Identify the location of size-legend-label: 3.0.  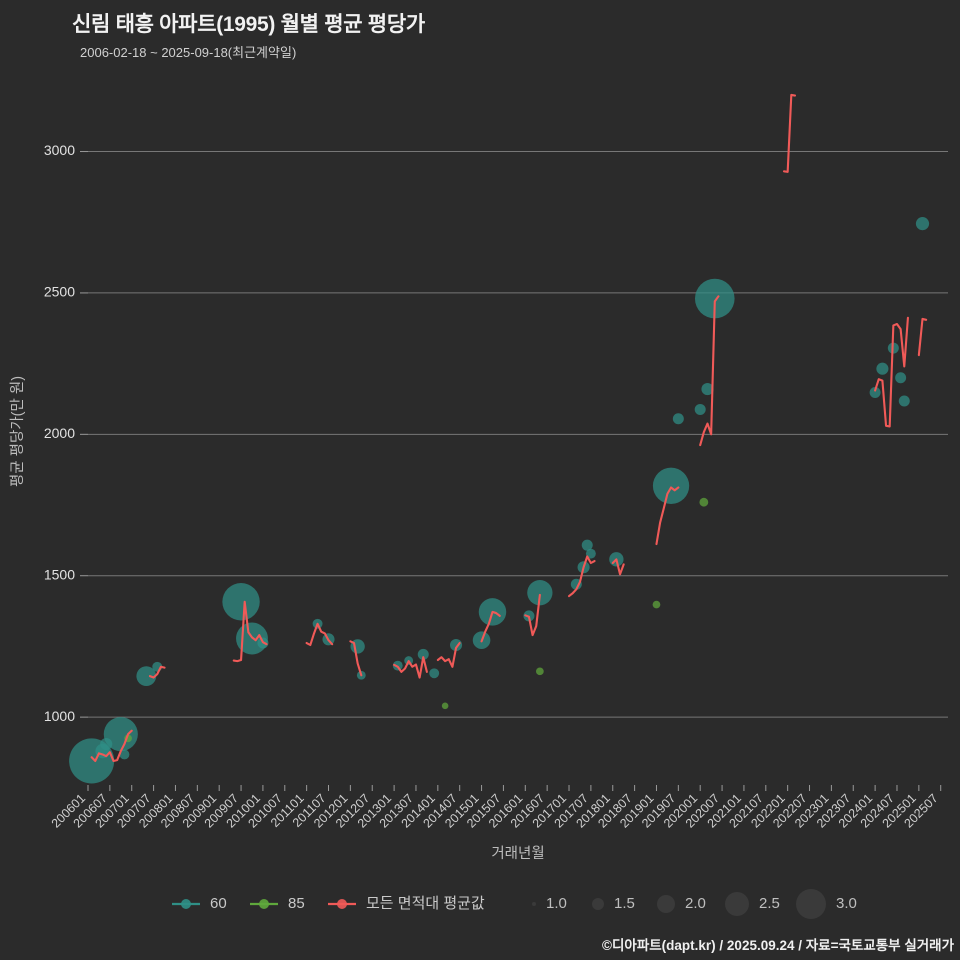
(846, 903).